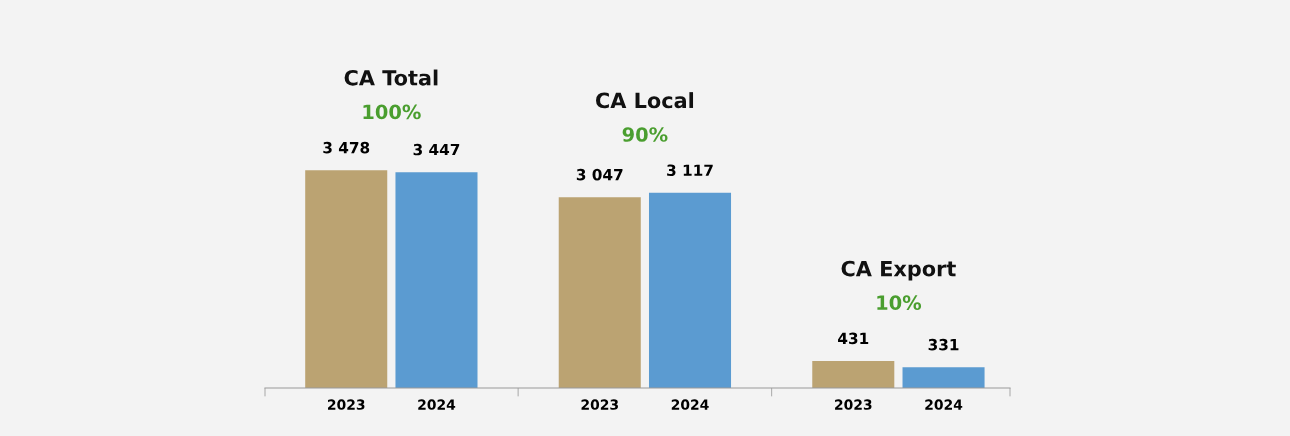 The image size is (1290, 436). What do you see at coordinates (436, 149) in the screenshot?
I see `data-label: 3 447` at bounding box center [436, 149].